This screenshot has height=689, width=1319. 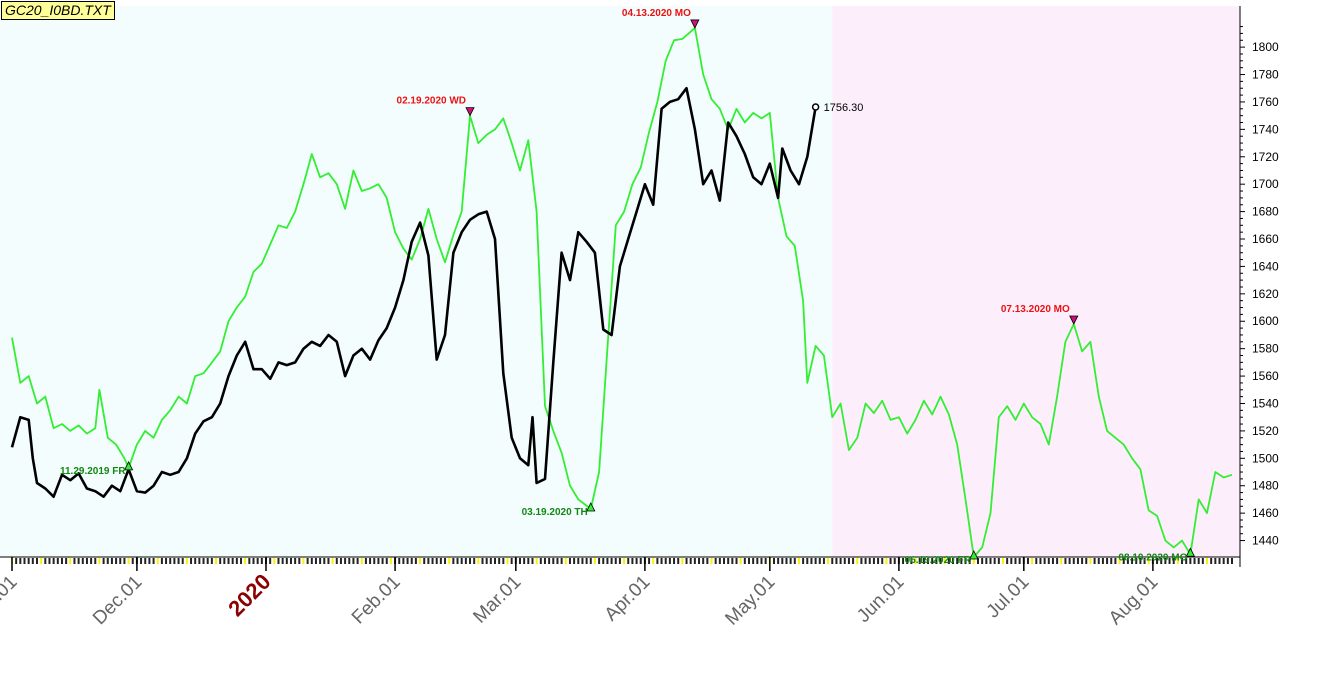 What do you see at coordinates (750, 601) in the screenshot?
I see `x-month-label: May.01` at bounding box center [750, 601].